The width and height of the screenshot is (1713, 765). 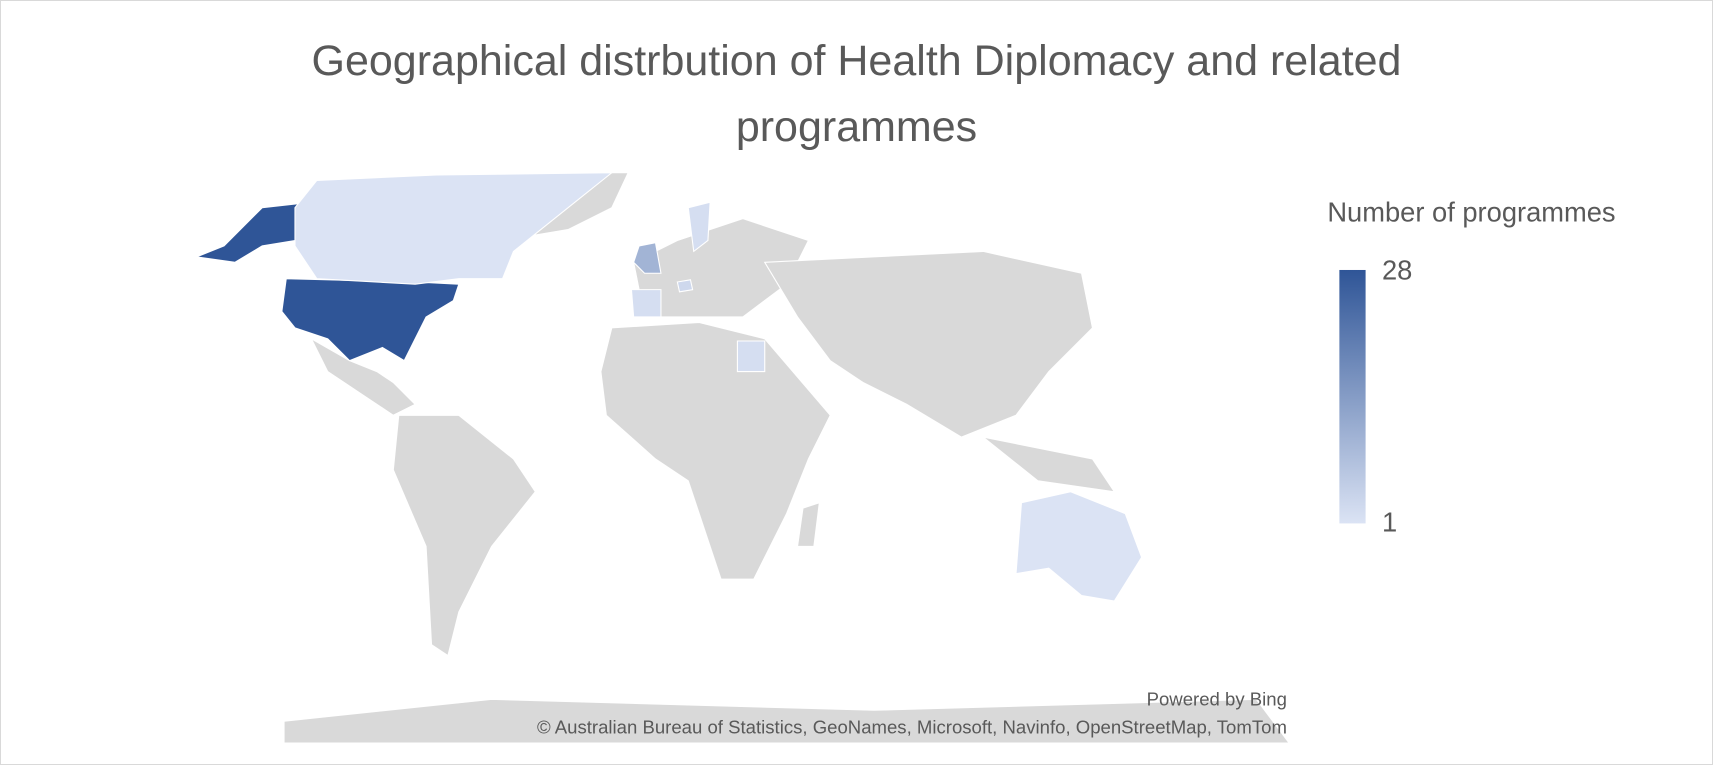 I want to click on africa, so click(x=715, y=450).